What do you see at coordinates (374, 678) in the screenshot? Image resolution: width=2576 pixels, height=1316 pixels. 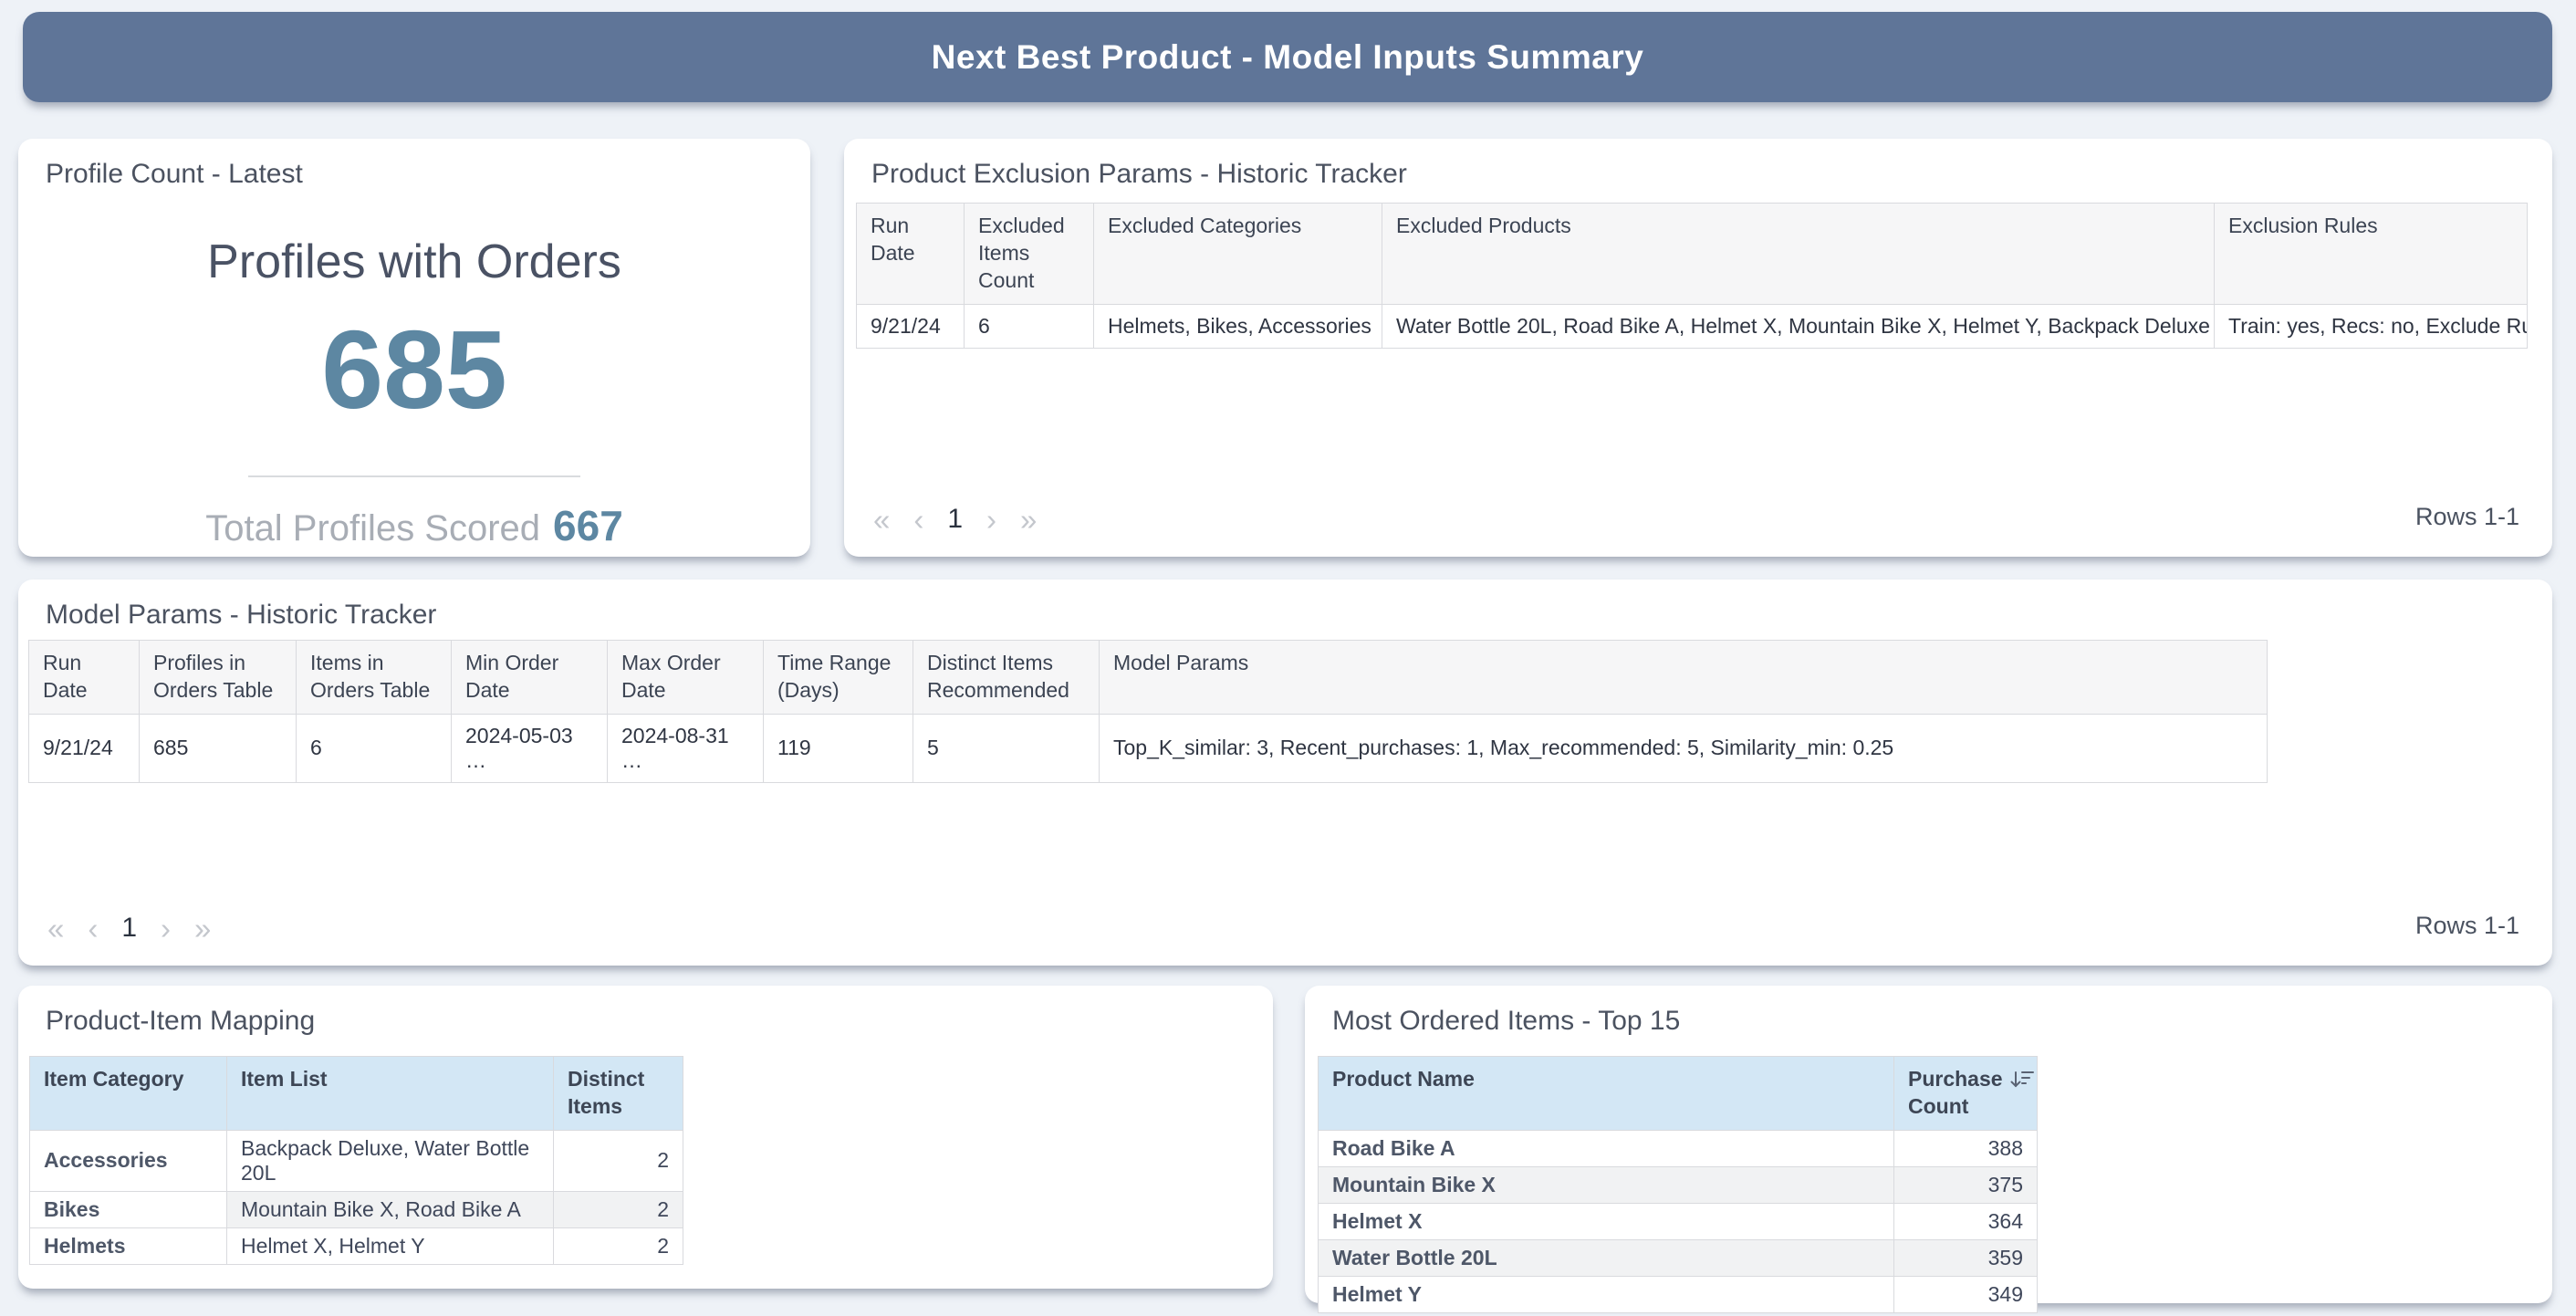 I see `table-header-cell: Items in Orders Table` at bounding box center [374, 678].